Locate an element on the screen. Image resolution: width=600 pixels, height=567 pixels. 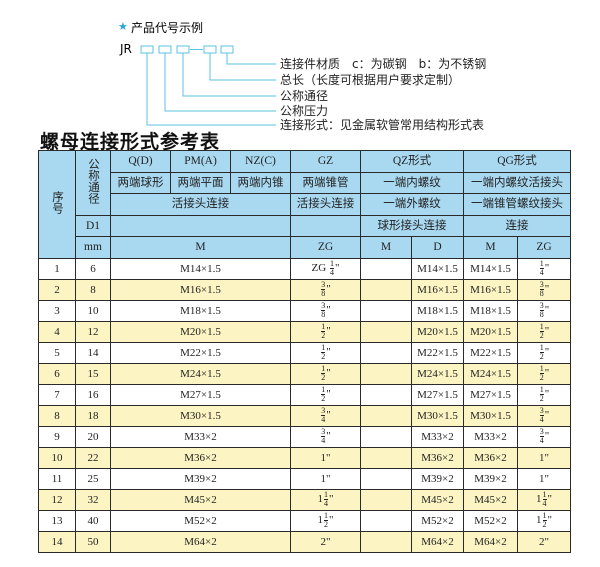
example-heading: 产品代号示例 is located at coordinates (167, 28).